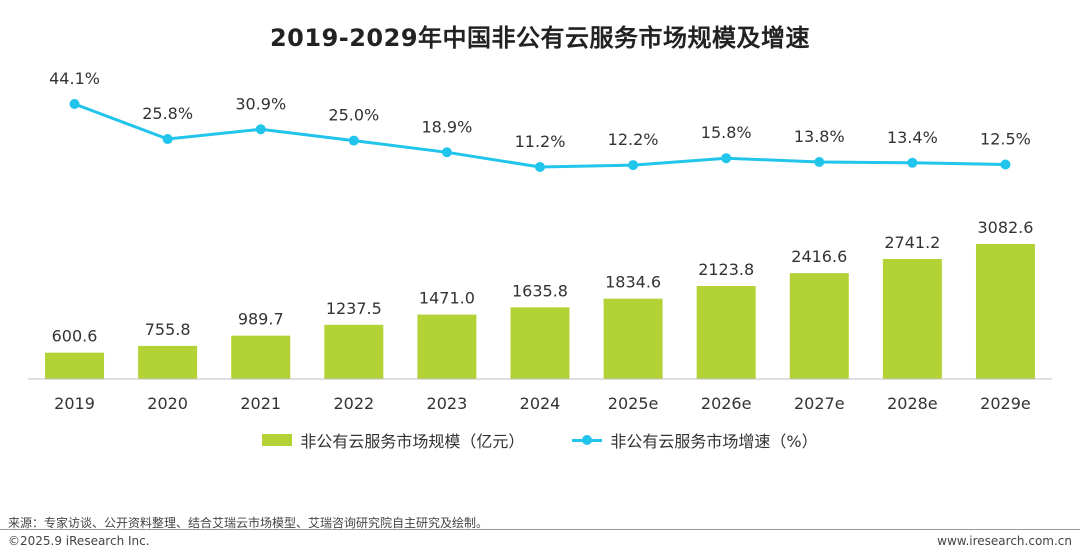  I want to click on growth-point-2025e, so click(633, 165).